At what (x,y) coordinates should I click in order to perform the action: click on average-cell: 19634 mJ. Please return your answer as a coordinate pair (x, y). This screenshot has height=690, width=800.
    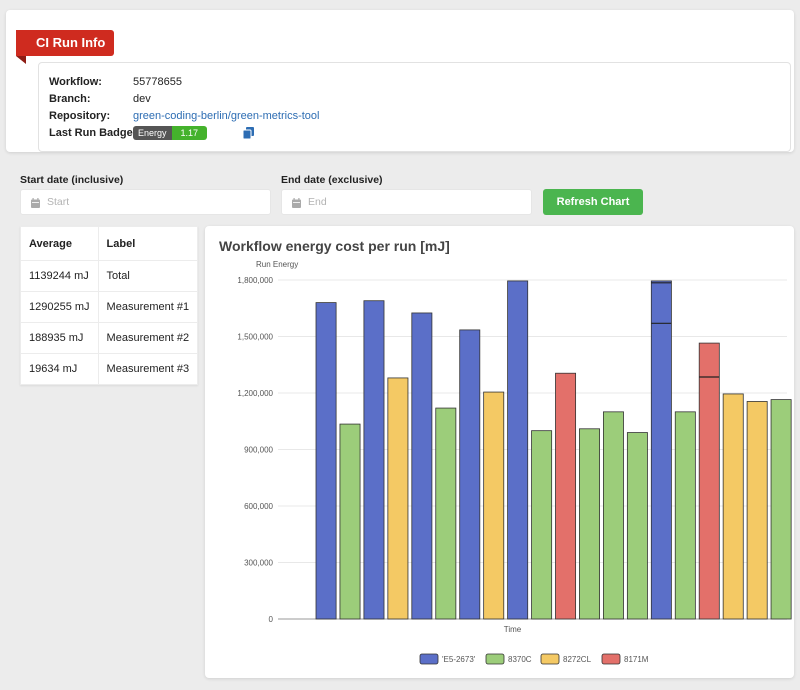
    Looking at the image, I should click on (59, 369).